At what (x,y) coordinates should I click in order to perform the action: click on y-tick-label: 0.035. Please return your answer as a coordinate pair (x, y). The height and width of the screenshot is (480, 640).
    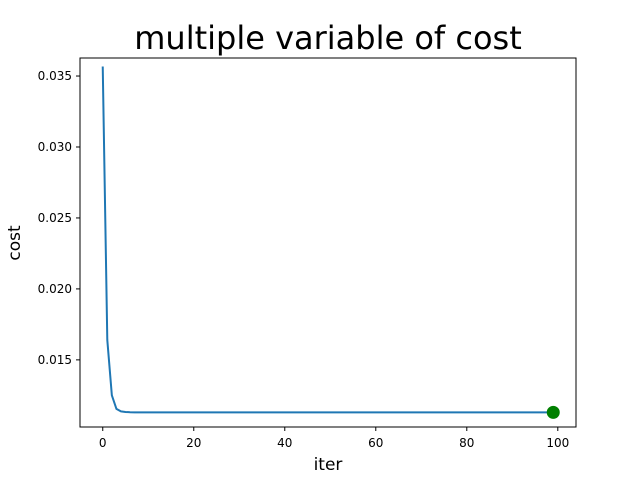
    Looking at the image, I should click on (55, 76).